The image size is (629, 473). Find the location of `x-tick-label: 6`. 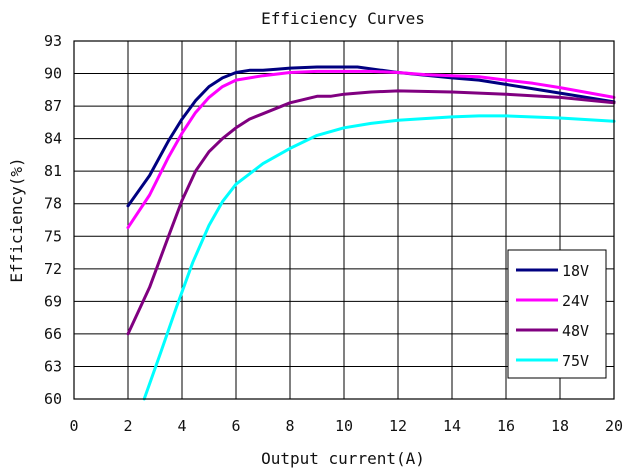

x-tick-label: 6 is located at coordinates (235, 426).